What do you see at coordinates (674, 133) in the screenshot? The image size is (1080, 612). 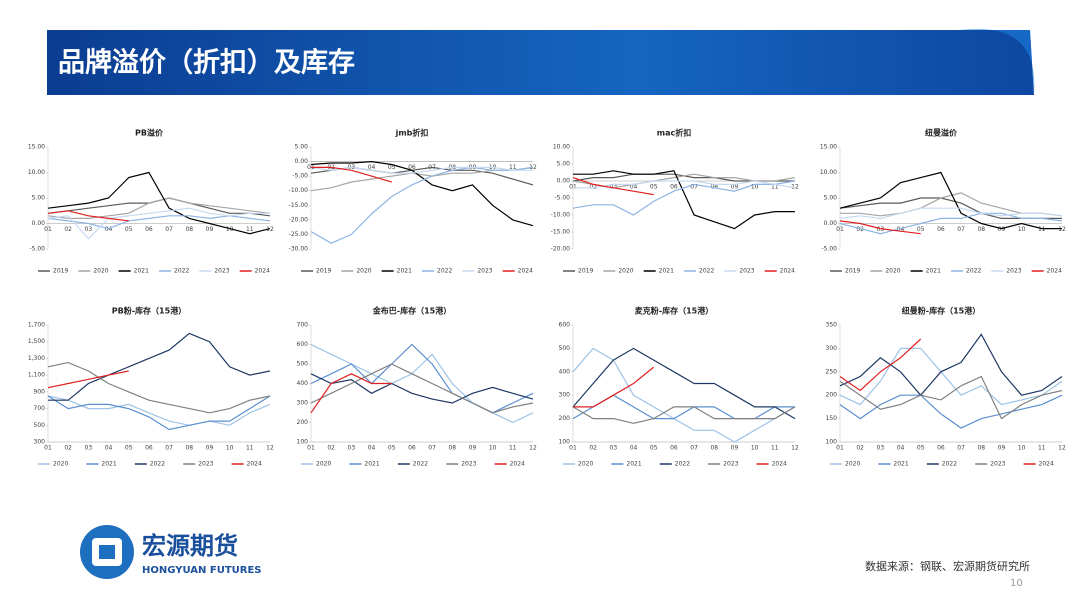 I see `chart-title: mac折扣` at bounding box center [674, 133].